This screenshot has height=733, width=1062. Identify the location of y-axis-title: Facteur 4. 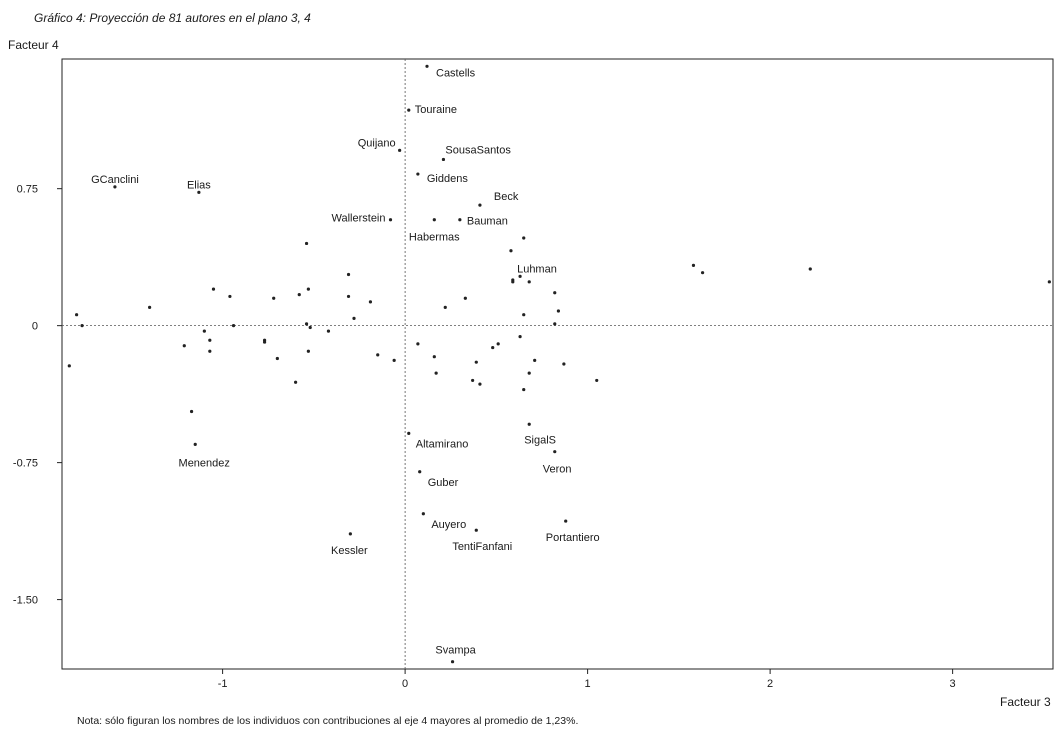
(33, 45).